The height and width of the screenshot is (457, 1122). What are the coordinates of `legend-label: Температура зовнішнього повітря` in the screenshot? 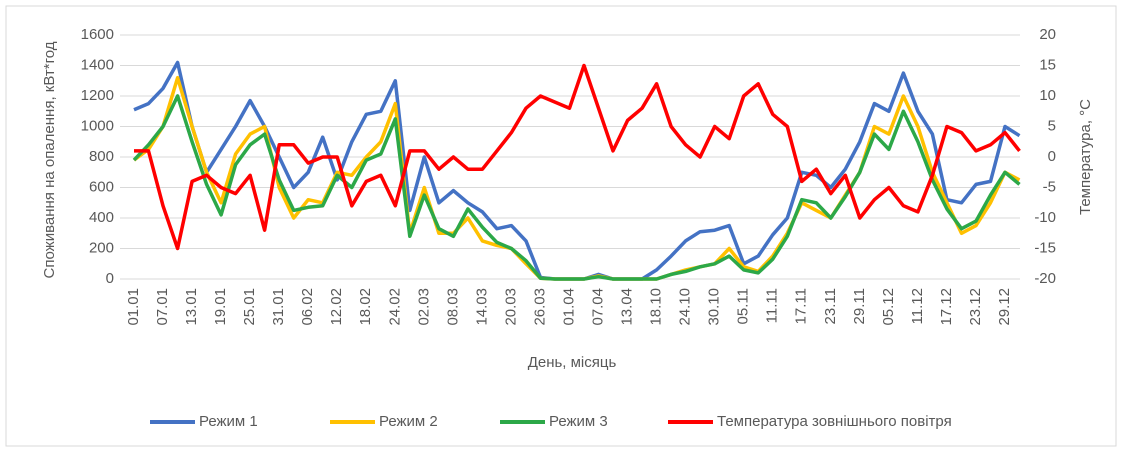 It's located at (834, 421).